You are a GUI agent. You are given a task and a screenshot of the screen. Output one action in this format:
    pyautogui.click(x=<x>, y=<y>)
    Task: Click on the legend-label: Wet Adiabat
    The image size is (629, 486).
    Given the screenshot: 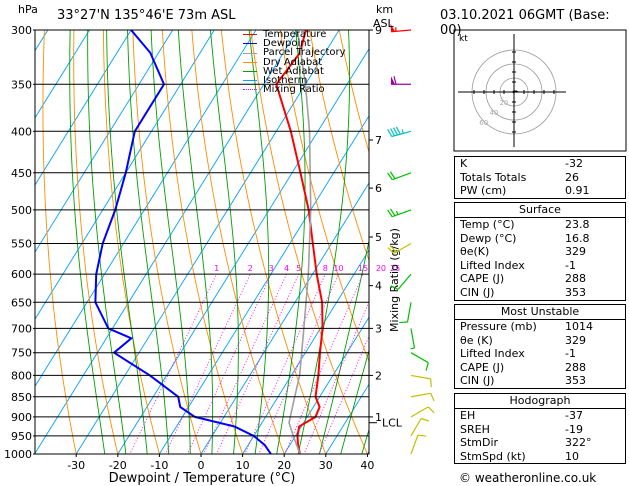 What is the action you would take?
    pyautogui.click(x=293, y=71)
    